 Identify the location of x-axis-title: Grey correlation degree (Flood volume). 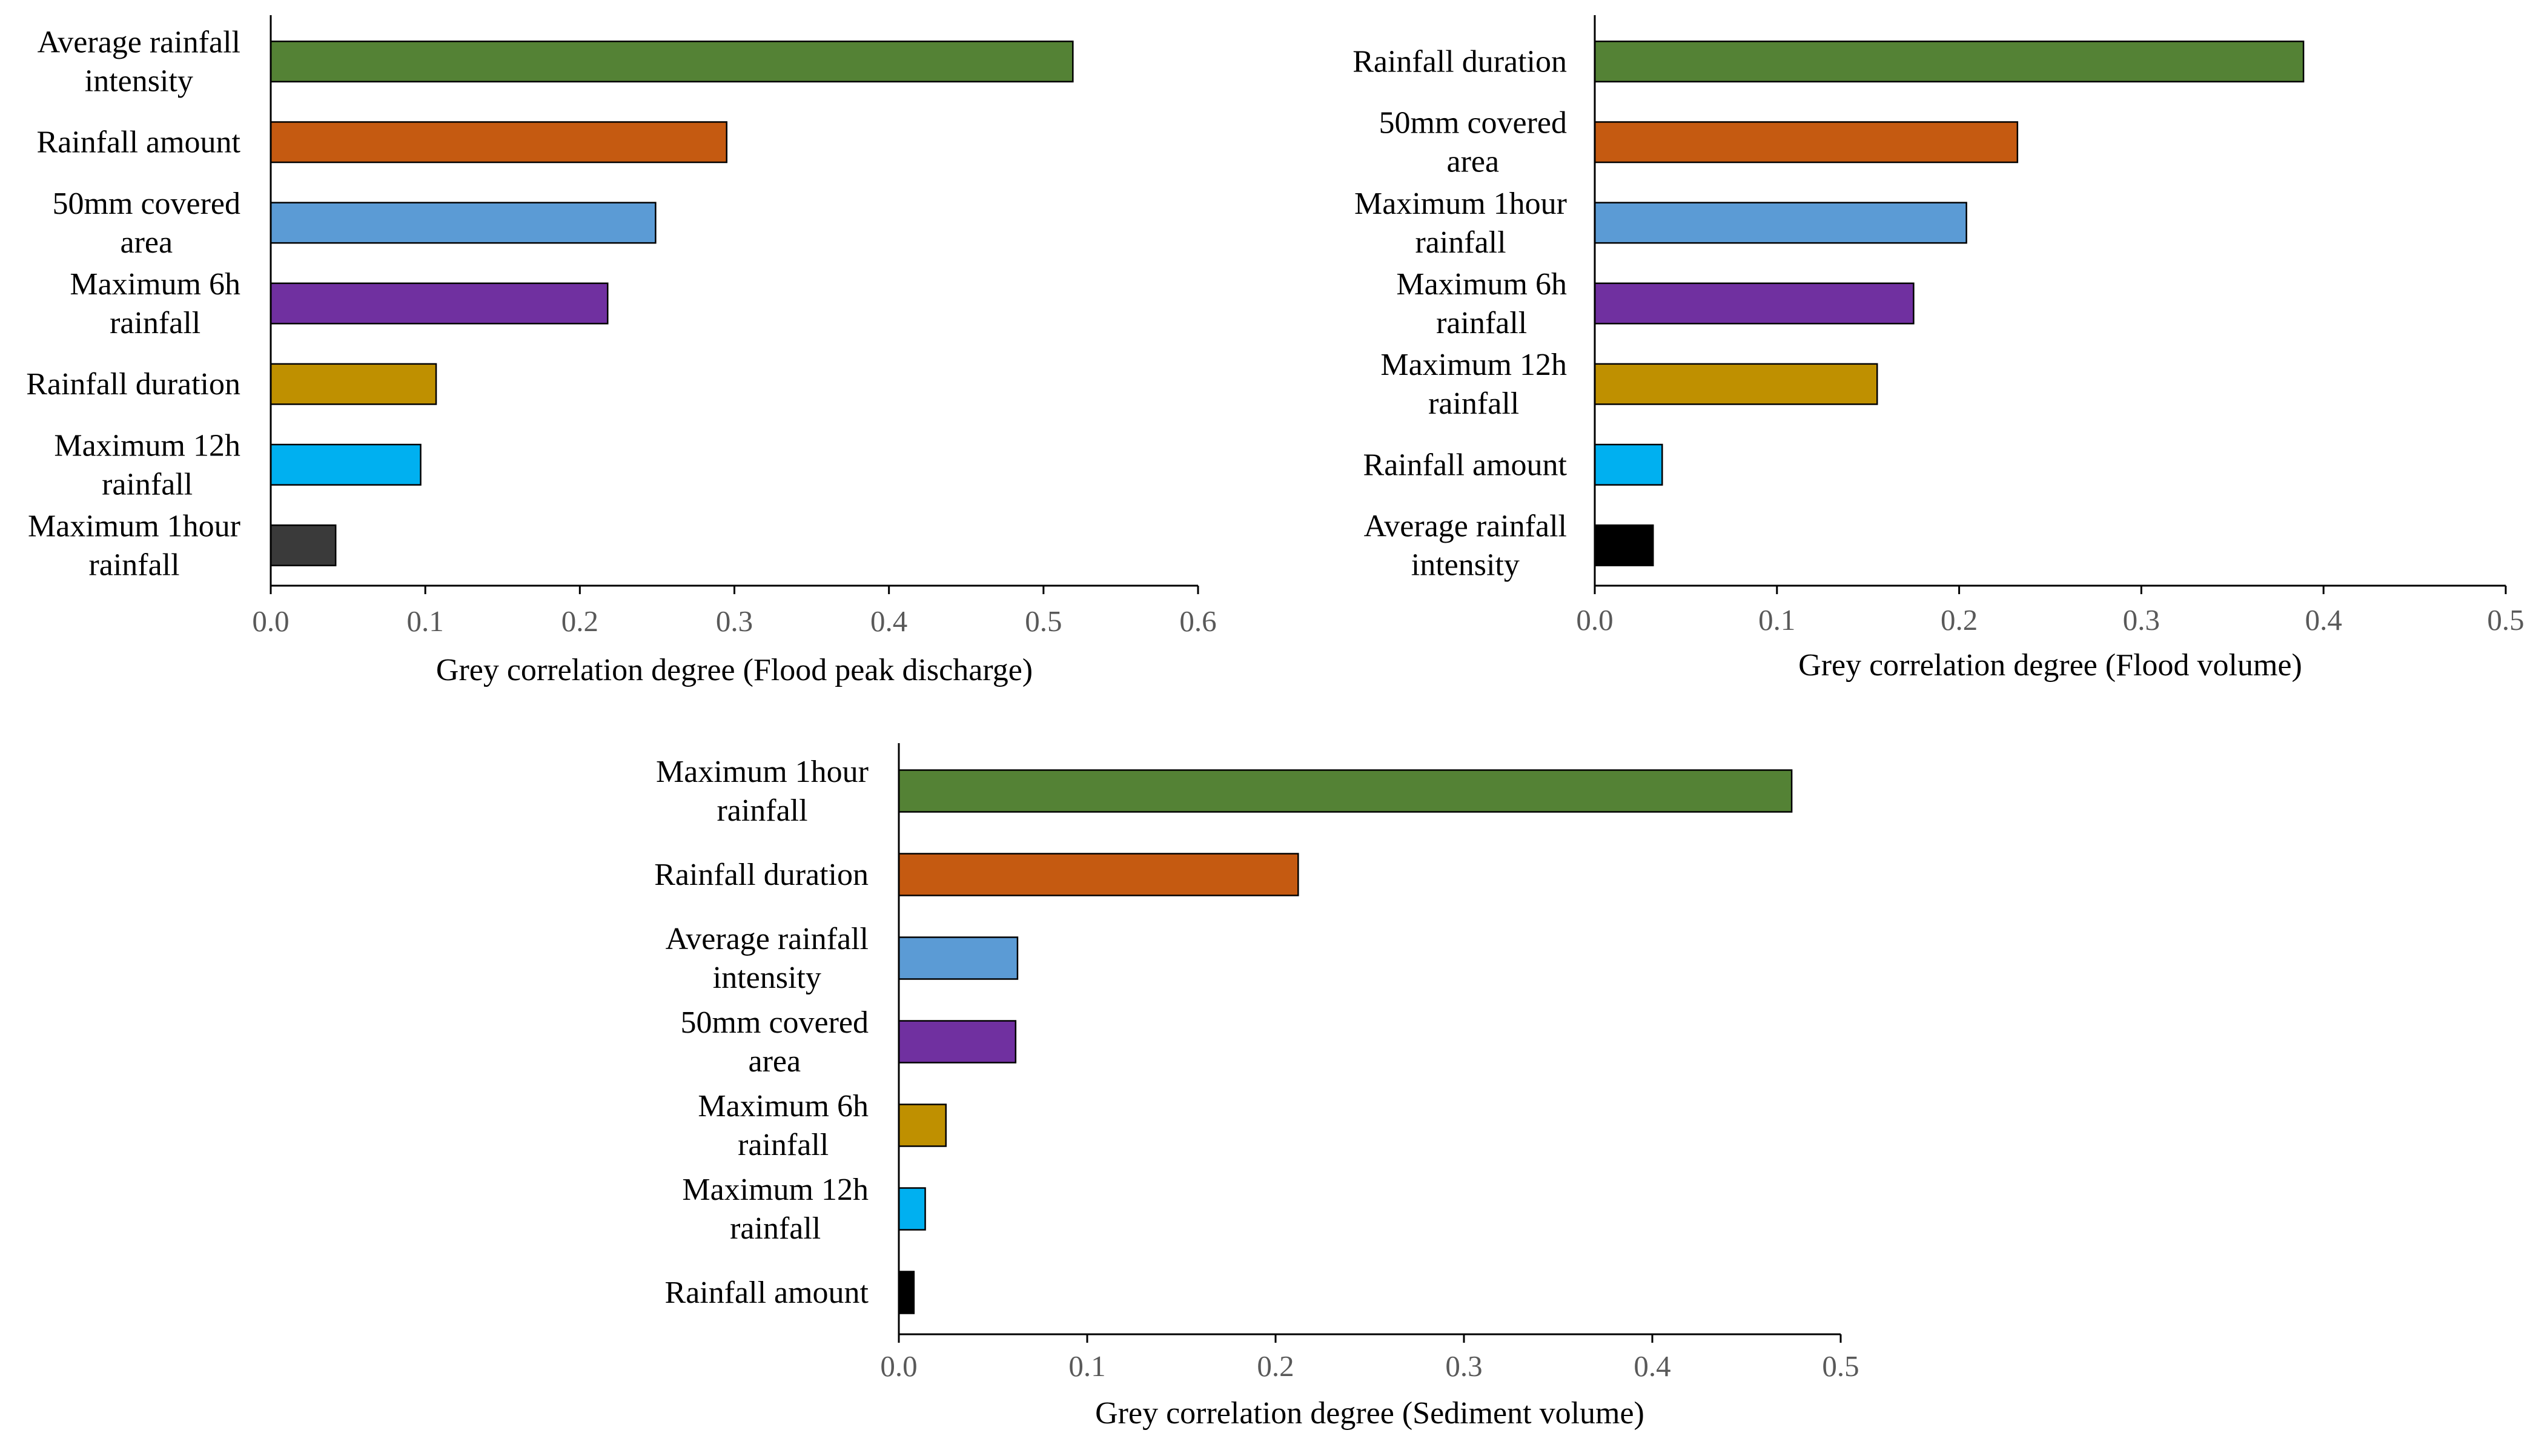
(2050, 665).